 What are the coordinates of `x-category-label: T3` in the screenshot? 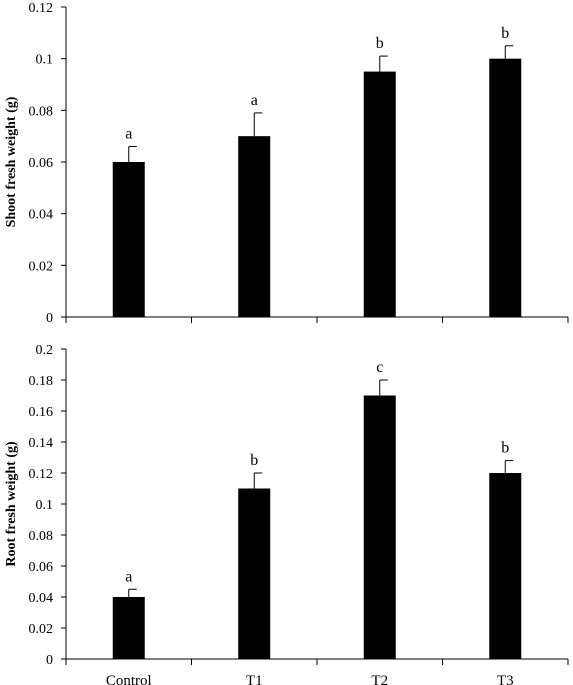 It's located at (505, 679).